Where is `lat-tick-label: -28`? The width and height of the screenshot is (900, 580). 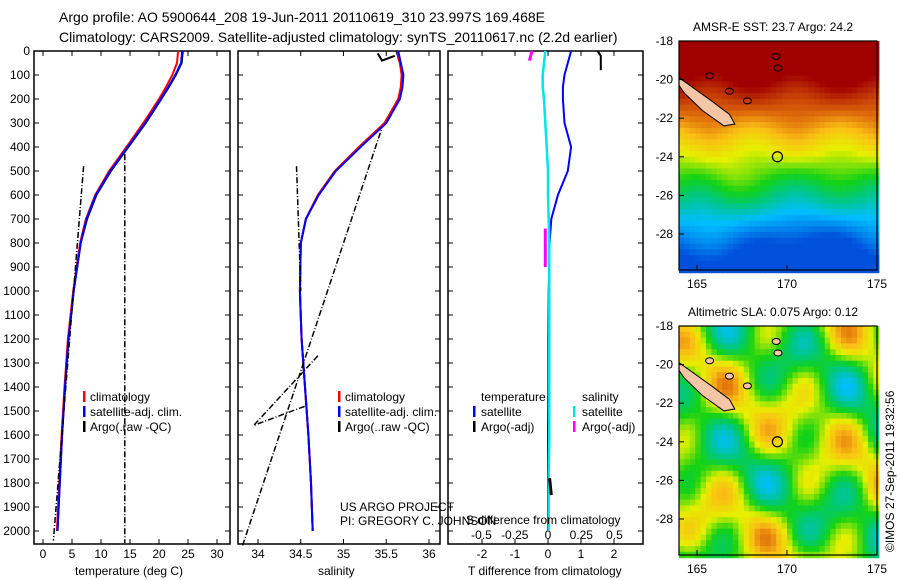
lat-tick-label: -28 is located at coordinates (665, 519).